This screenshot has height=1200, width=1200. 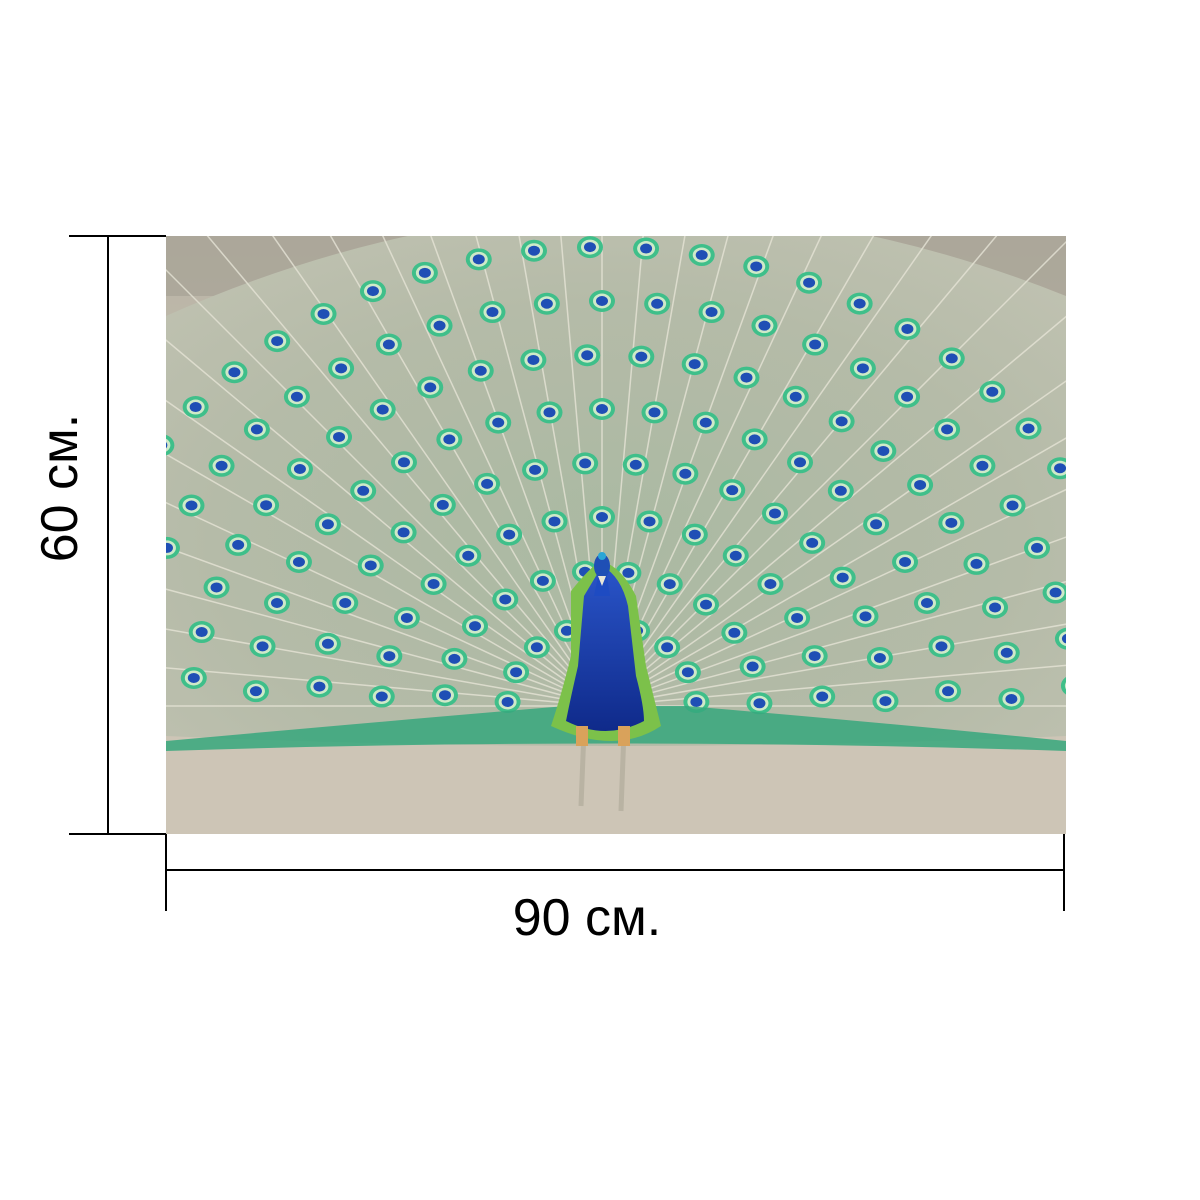 I want to click on height-dimension-top-tick, so click(x=117, y=236).